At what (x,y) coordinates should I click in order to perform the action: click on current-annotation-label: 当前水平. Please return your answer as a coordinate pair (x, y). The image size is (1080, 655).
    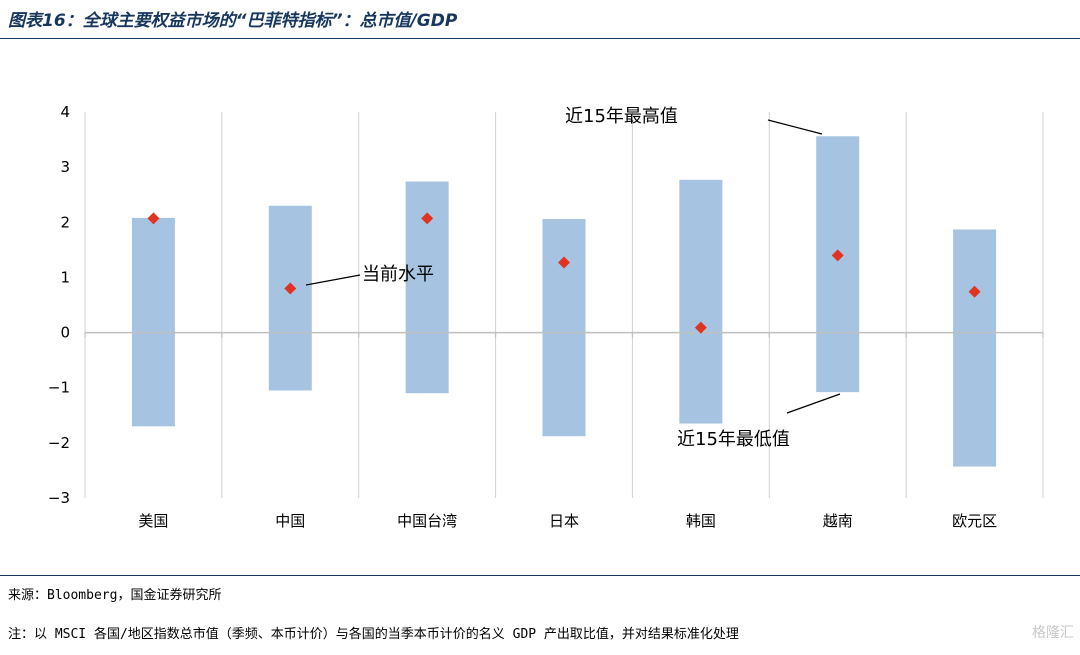
    Looking at the image, I should click on (398, 274).